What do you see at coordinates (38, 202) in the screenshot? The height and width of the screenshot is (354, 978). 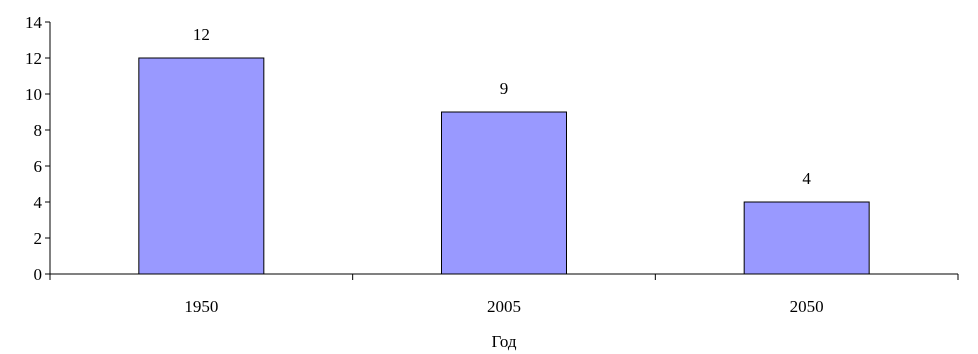 I see `y-tick-label: 4` at bounding box center [38, 202].